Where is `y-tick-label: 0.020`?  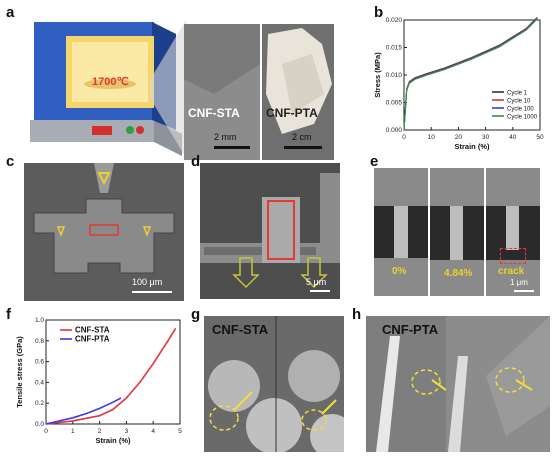
y-tick-label: 0.020 is located at coordinates (394, 20).